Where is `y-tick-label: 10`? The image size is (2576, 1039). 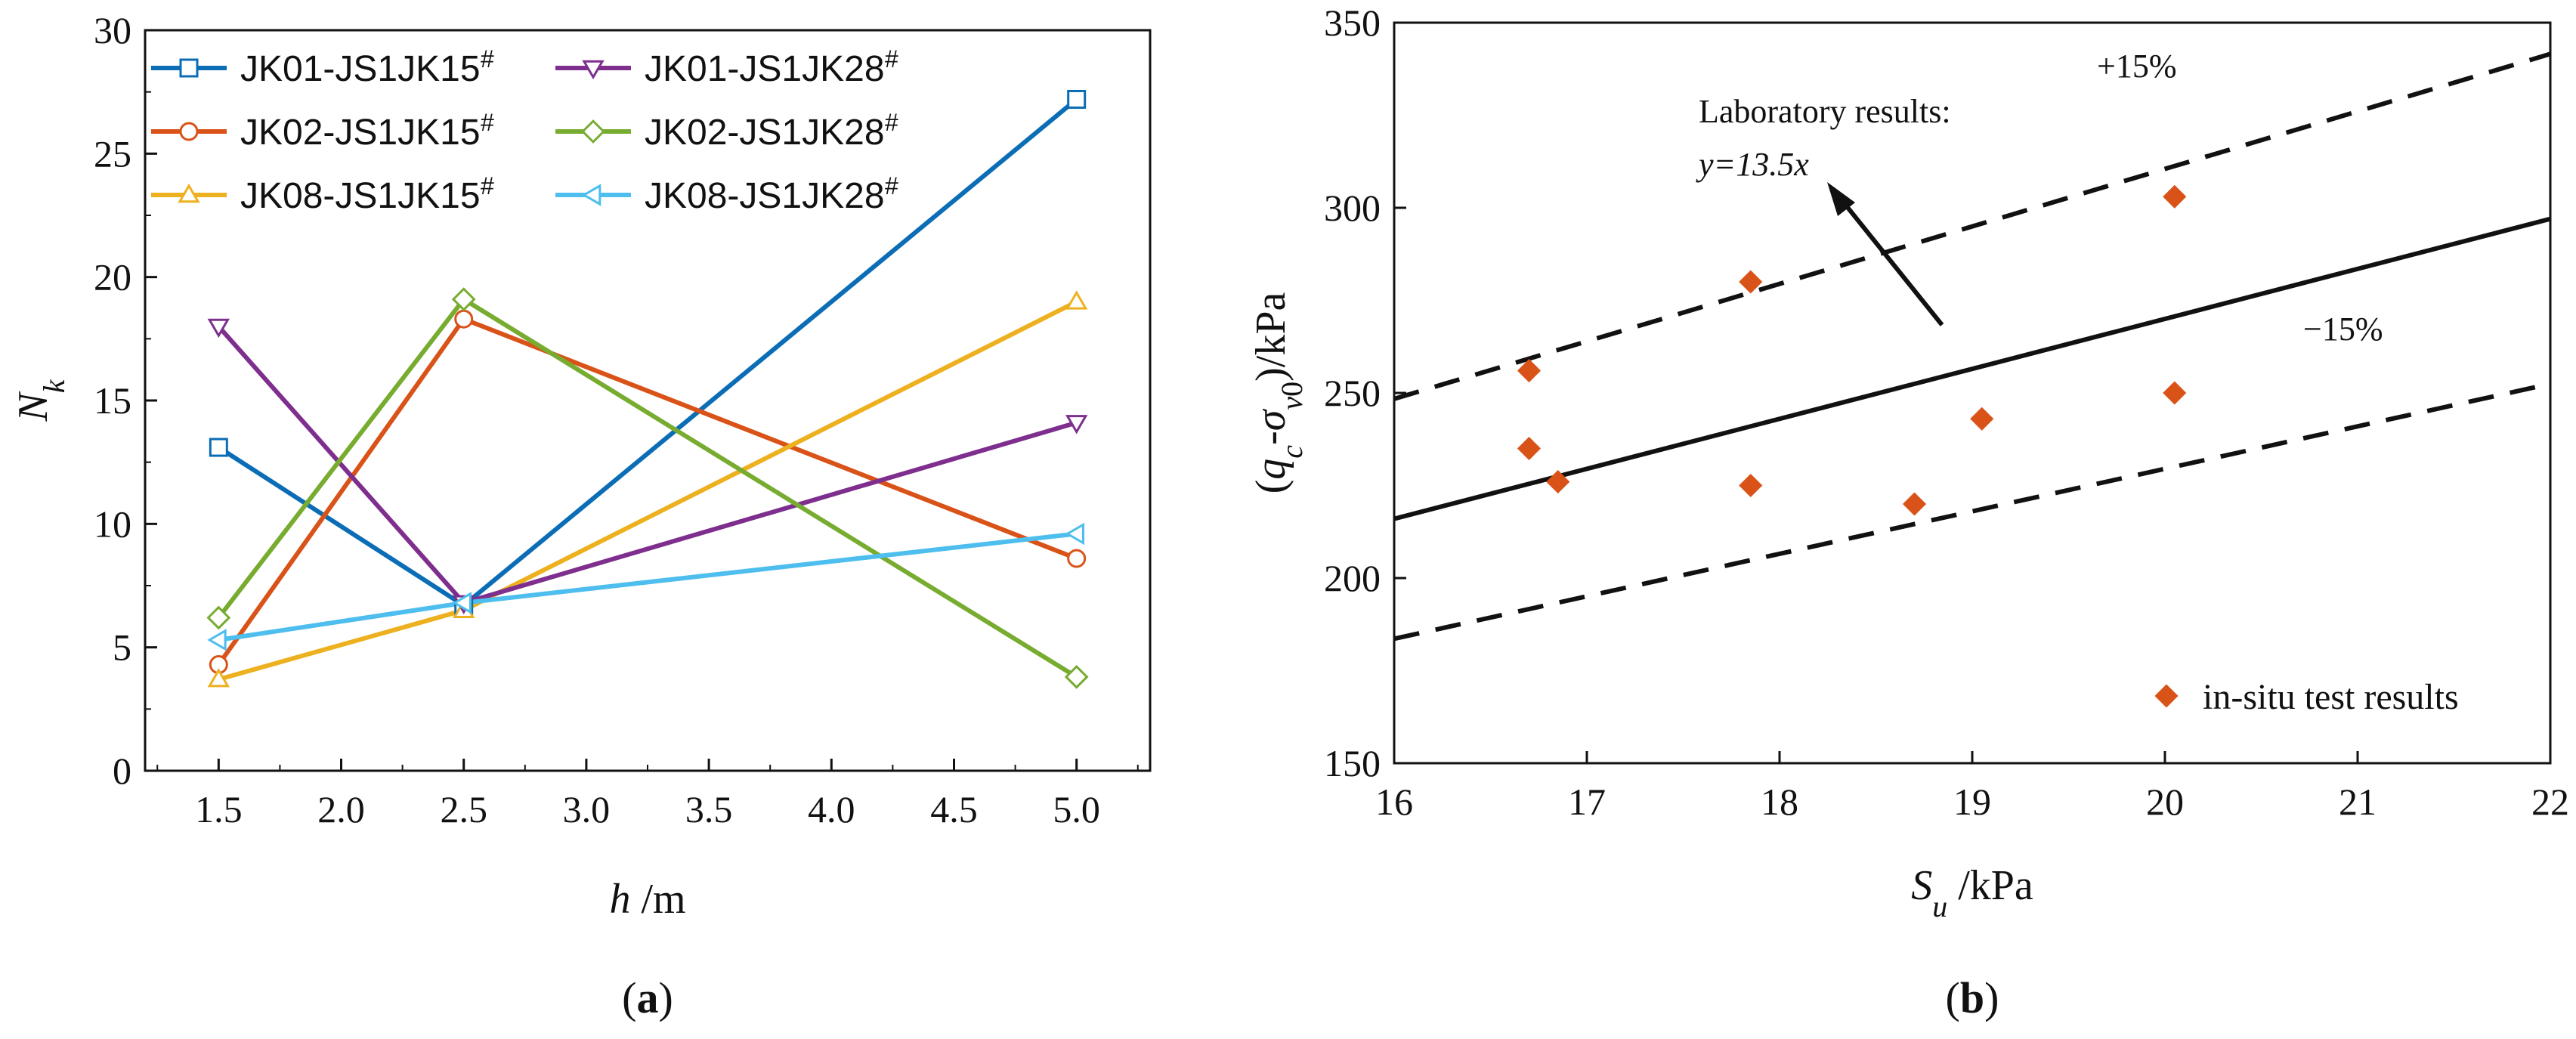 y-tick-label: 10 is located at coordinates (112, 523).